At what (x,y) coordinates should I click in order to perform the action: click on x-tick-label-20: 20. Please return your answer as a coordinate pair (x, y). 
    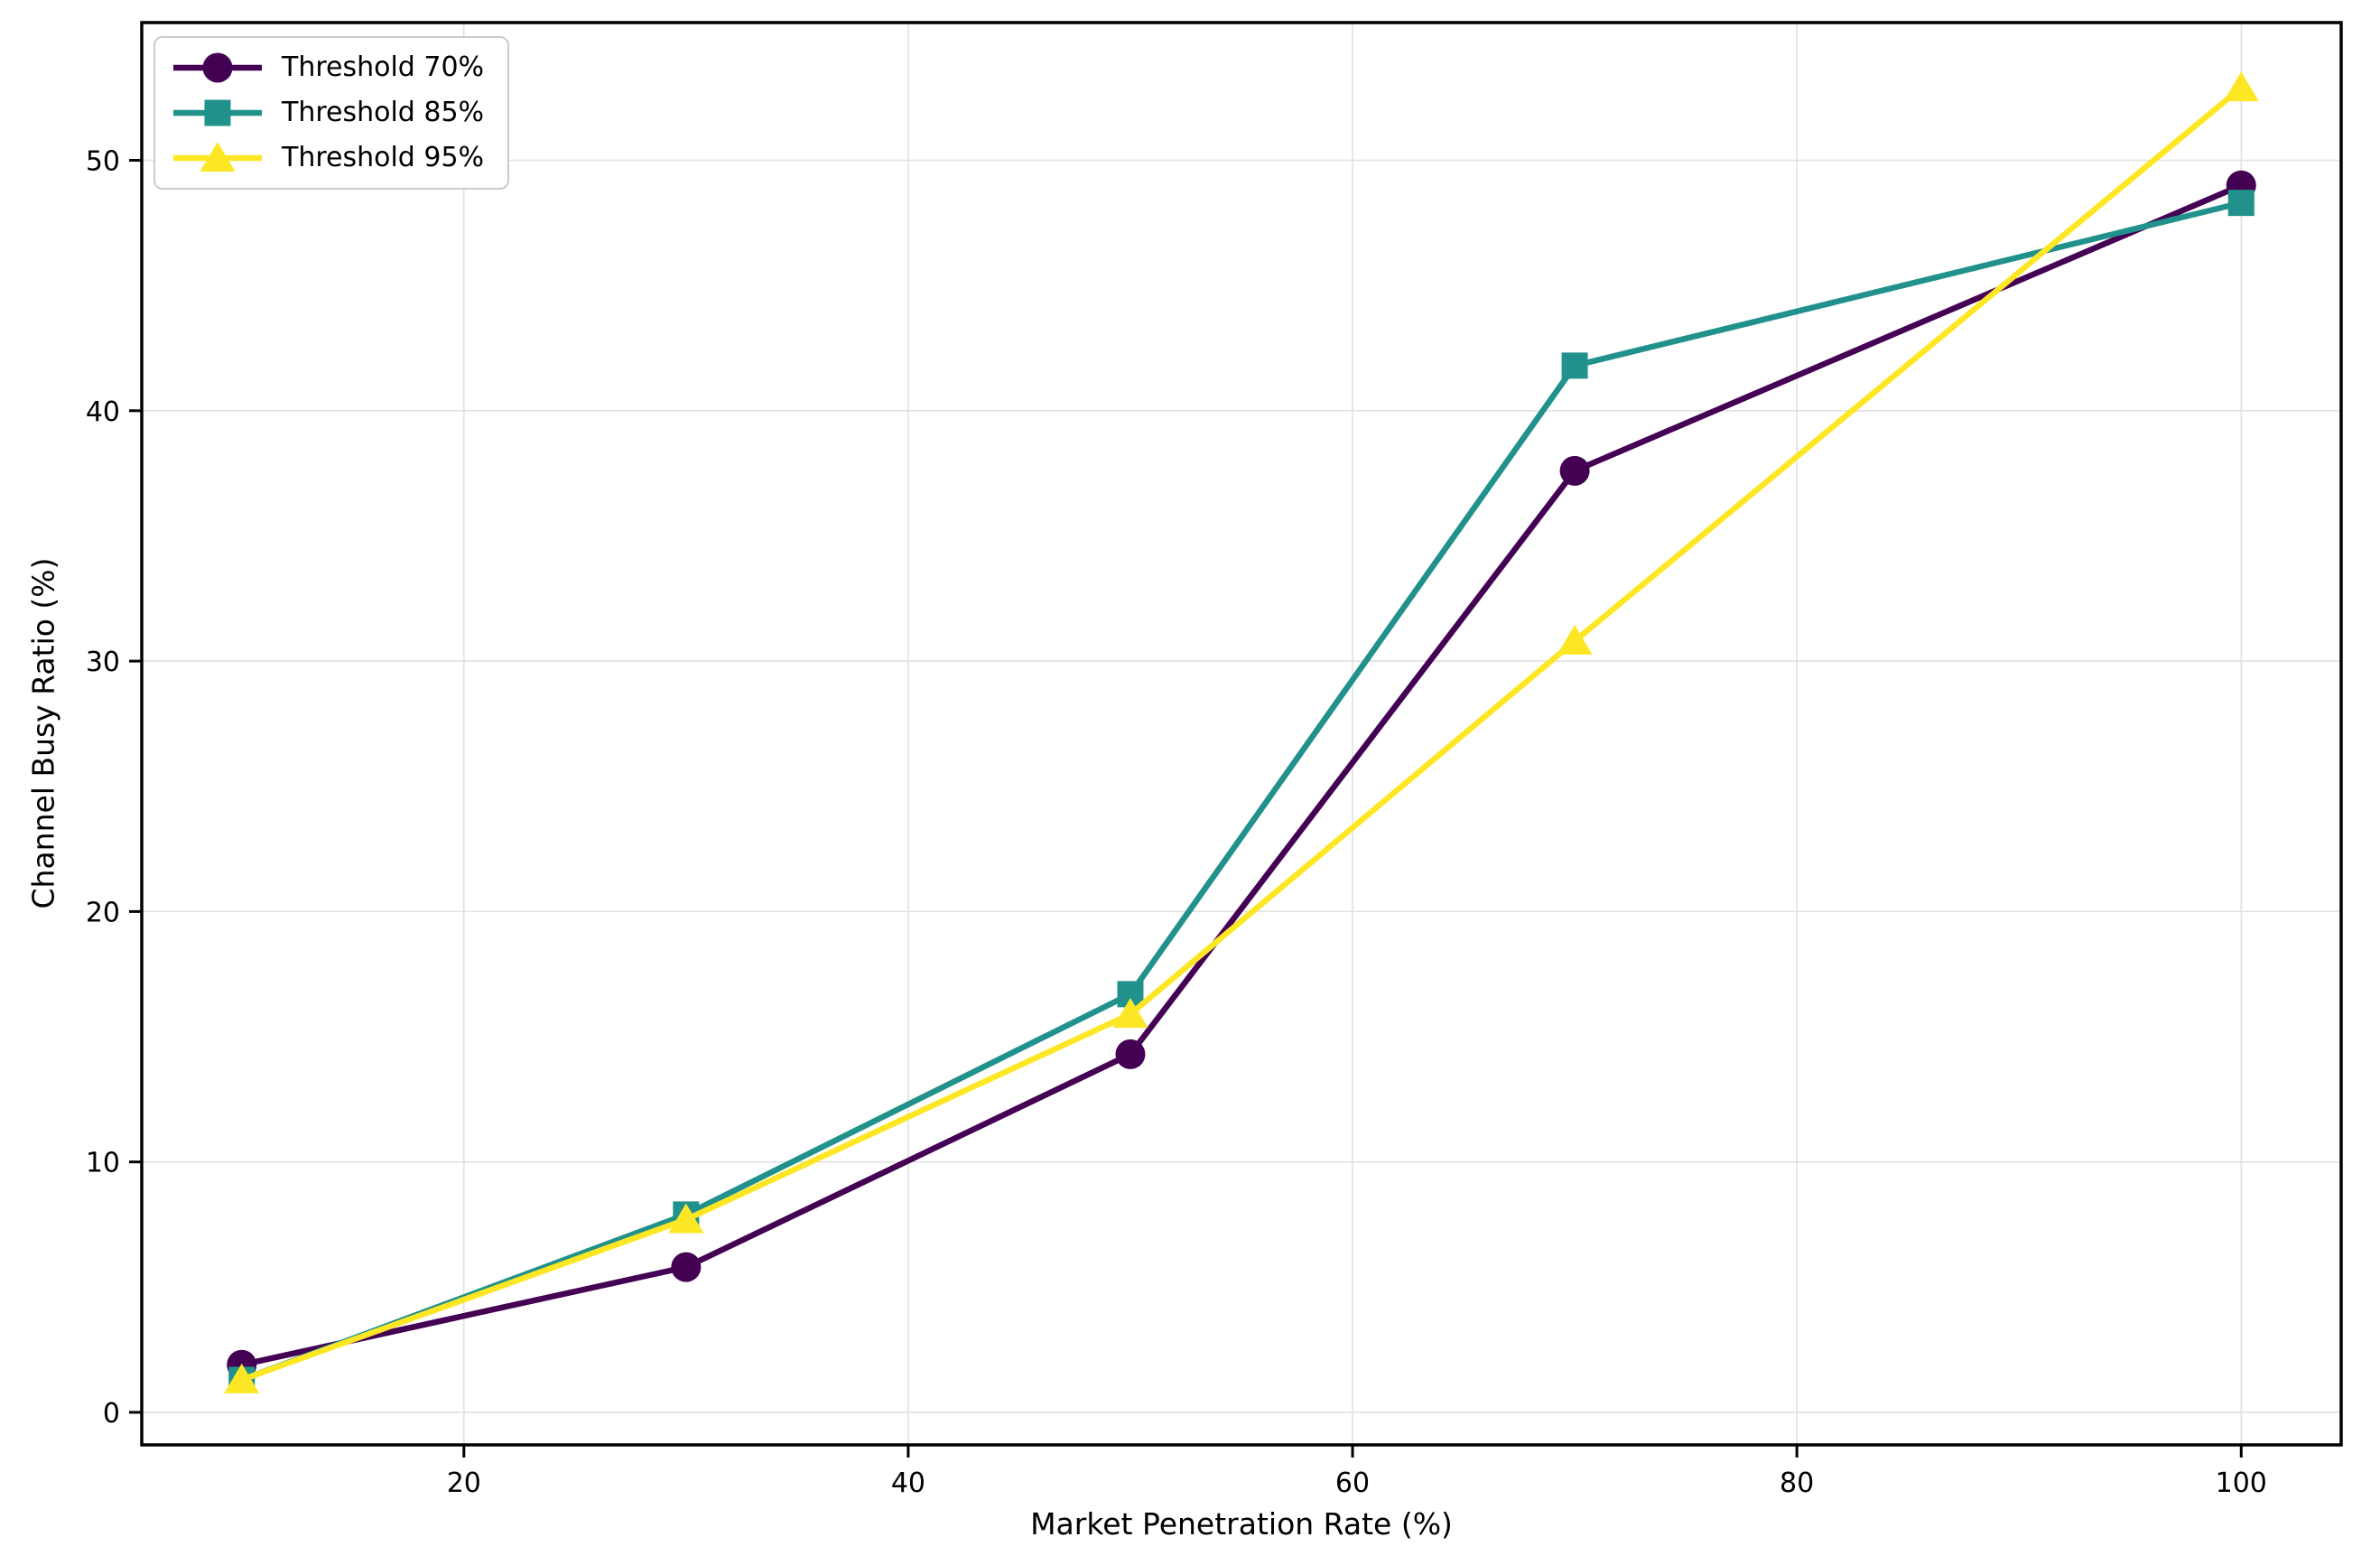
    Looking at the image, I should click on (464, 1483).